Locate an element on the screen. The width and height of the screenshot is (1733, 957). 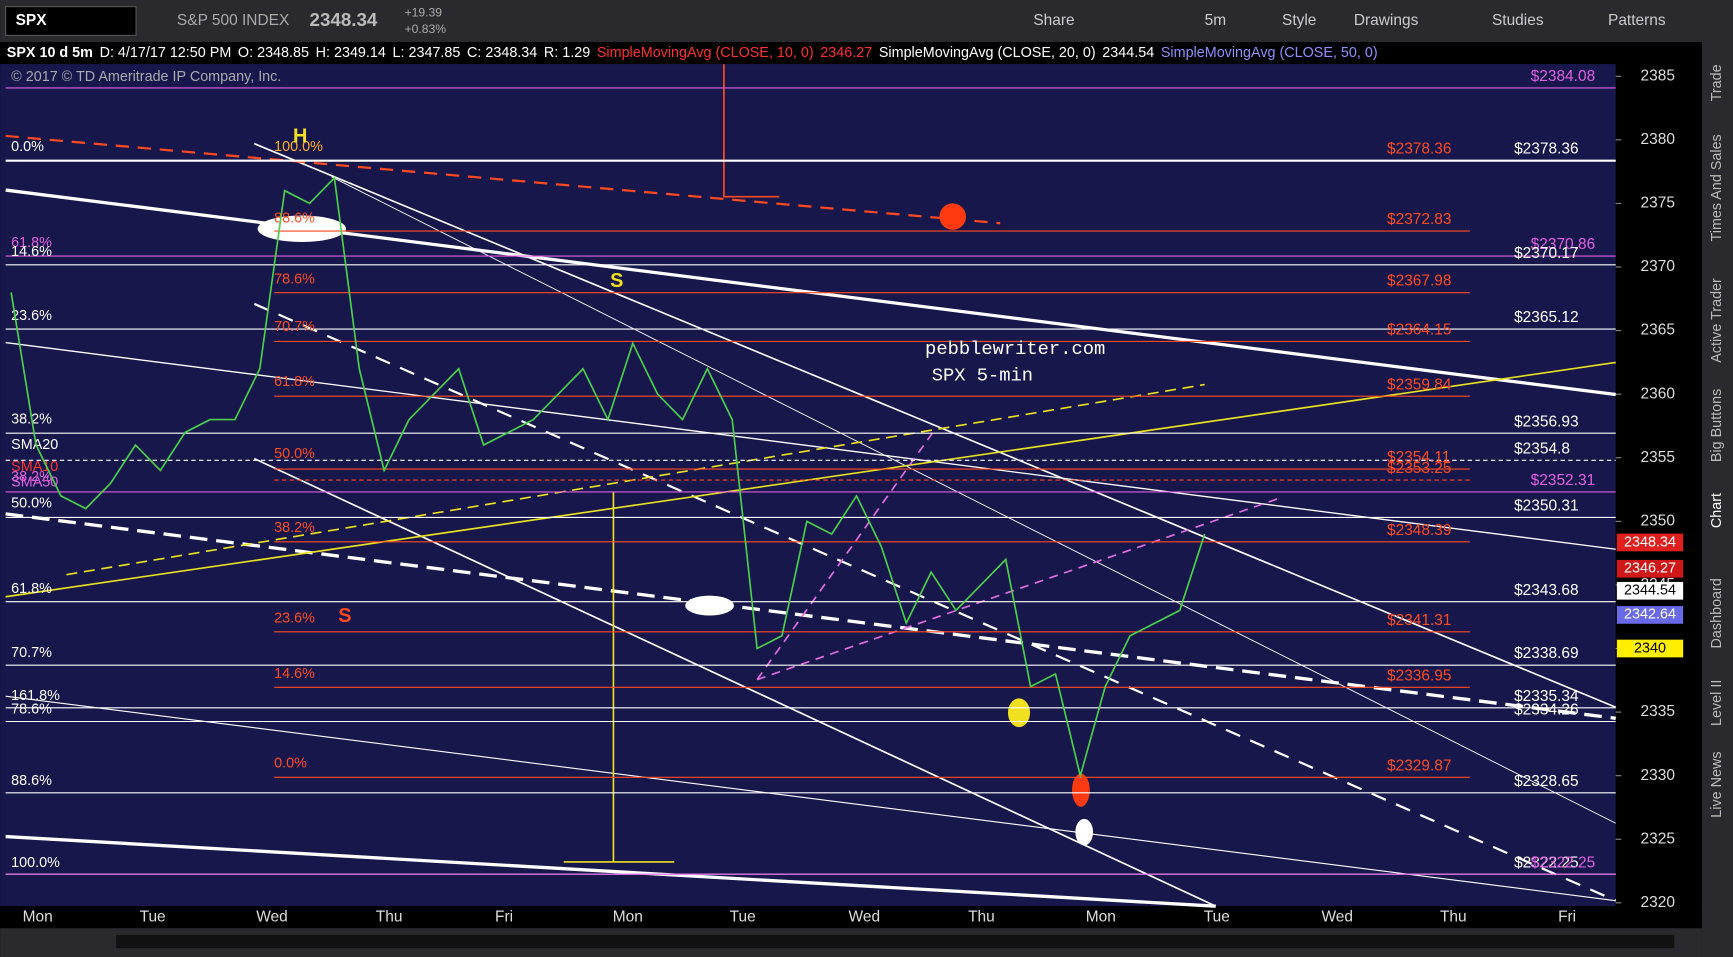
symbol-box is located at coordinates (71, 21).